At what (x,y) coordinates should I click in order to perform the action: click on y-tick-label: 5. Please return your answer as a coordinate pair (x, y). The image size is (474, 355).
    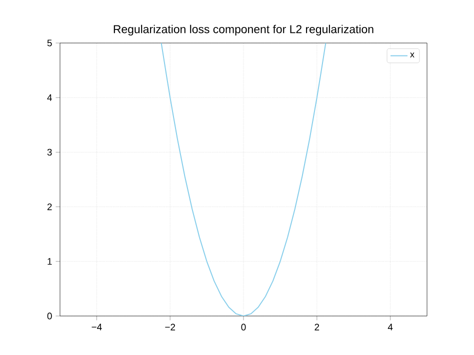
    Looking at the image, I should click on (49, 43).